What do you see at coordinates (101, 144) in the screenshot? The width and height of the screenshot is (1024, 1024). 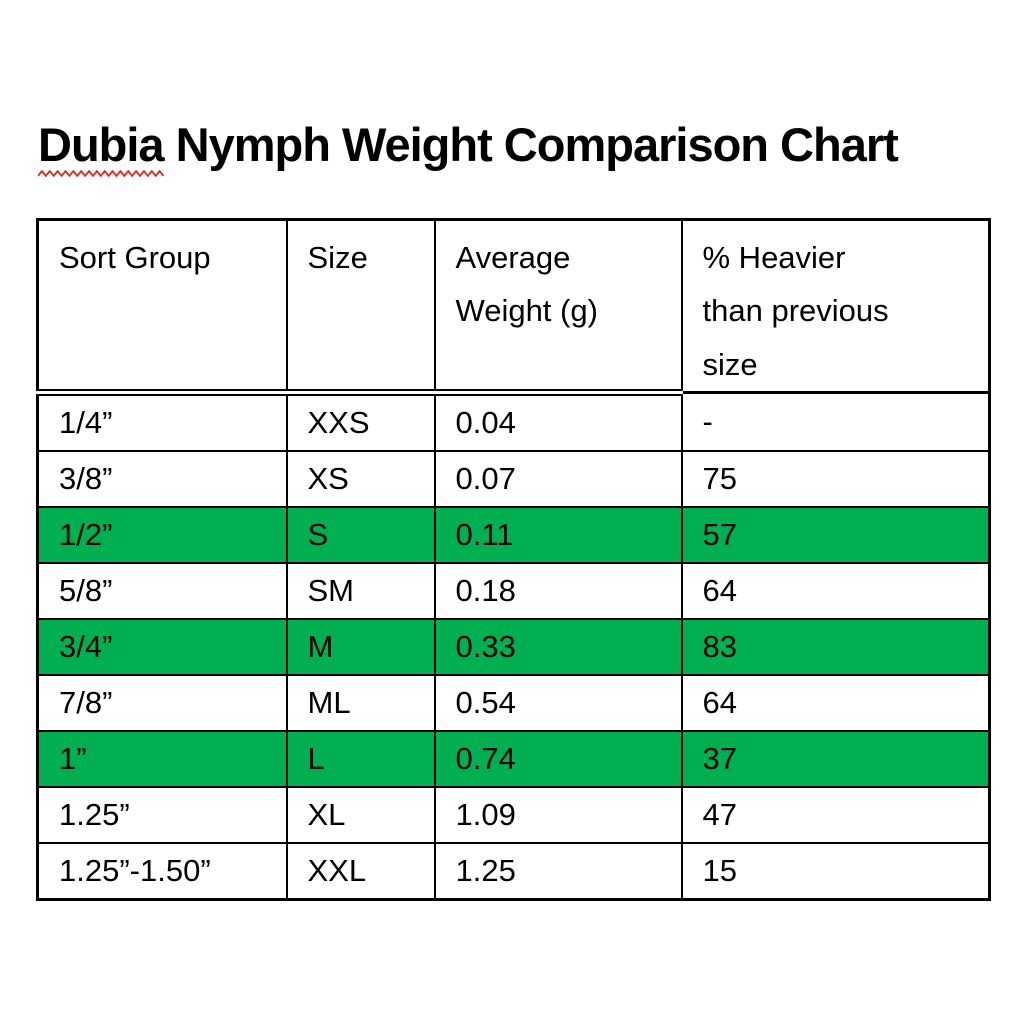 I see `title-word-dubia: Dubia` at bounding box center [101, 144].